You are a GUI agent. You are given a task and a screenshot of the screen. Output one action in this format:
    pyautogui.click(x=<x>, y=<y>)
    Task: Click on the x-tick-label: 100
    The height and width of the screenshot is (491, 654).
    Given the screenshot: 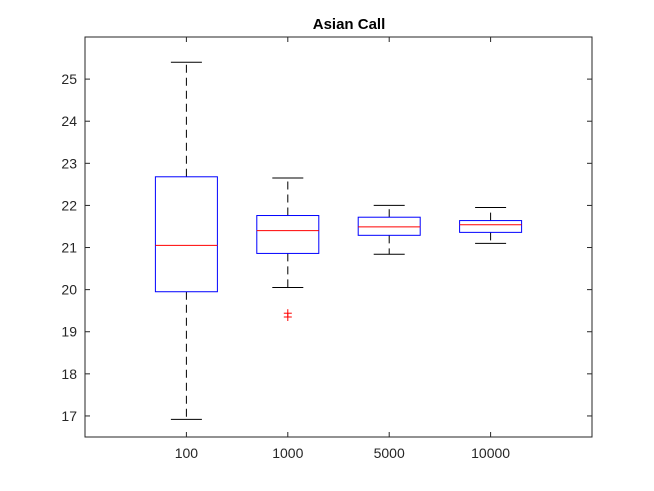 What is the action you would take?
    pyautogui.click(x=187, y=453)
    